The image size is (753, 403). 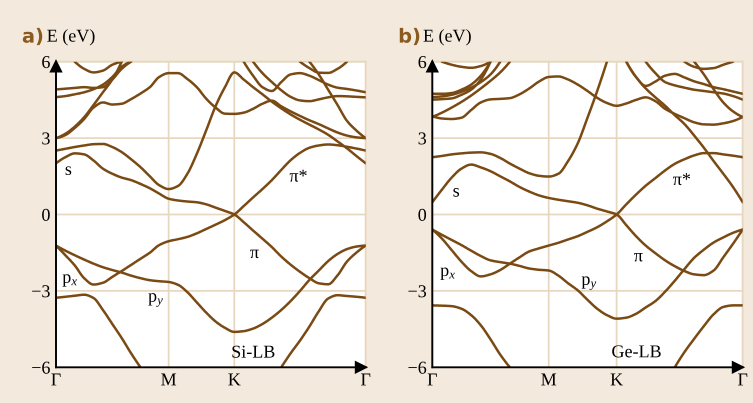 I want to click on chart-title: a), so click(x=32, y=37).